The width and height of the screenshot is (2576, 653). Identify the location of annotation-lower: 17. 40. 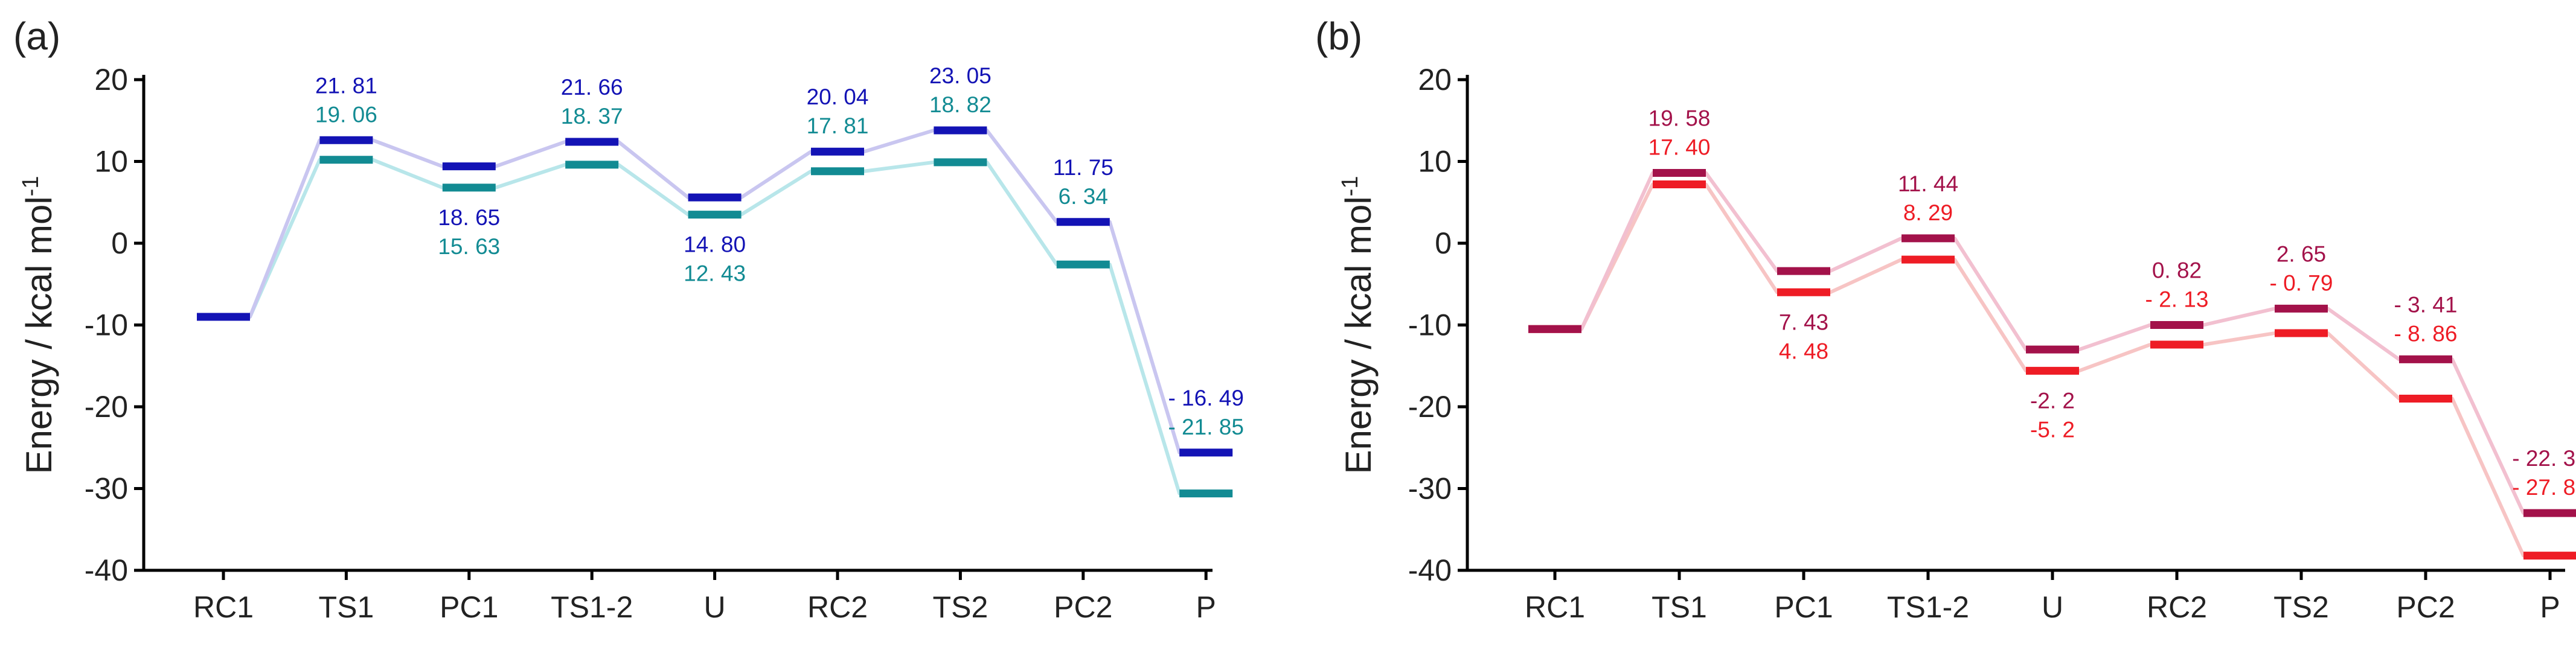
(1679, 147).